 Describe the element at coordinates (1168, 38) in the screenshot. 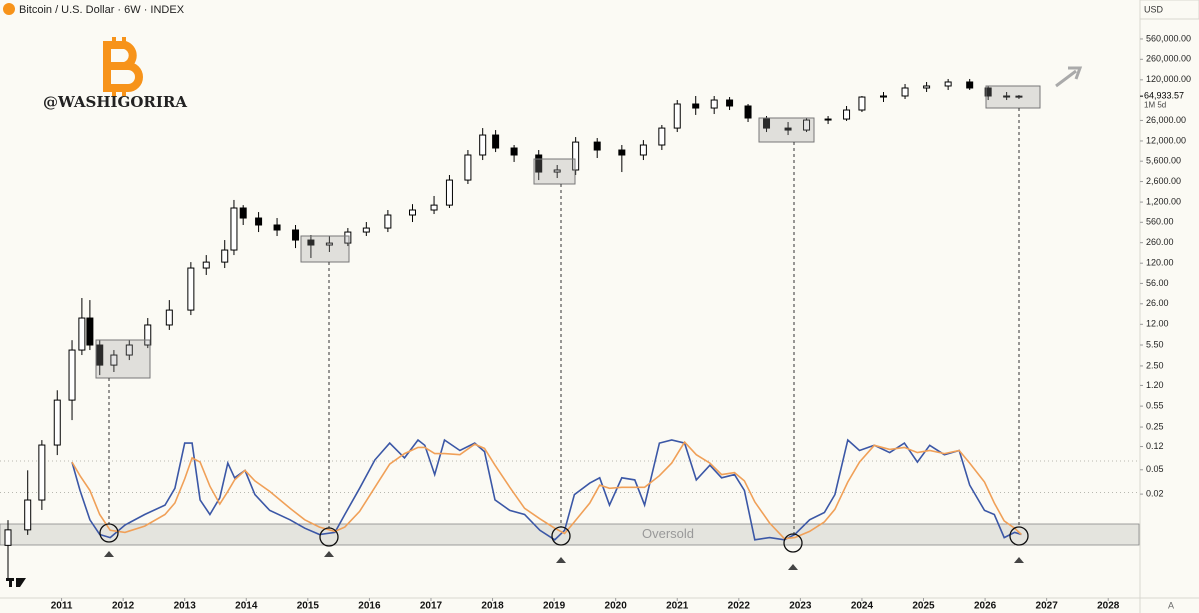

I see `y-tick-label: 560,000.00` at that location.